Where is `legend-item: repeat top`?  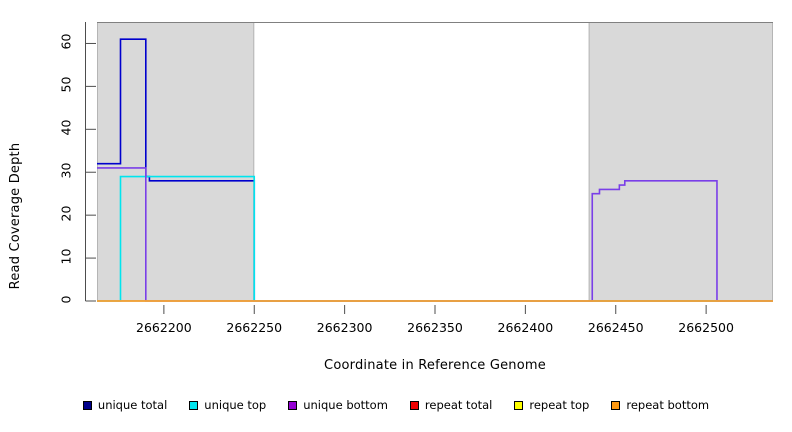
legend-item: repeat top is located at coordinates (551, 405).